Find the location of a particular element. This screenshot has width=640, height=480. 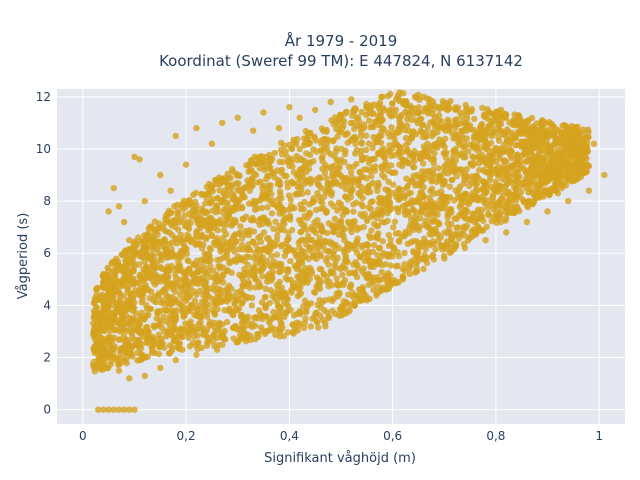

y-tick-label: 0 is located at coordinates (47, 410).